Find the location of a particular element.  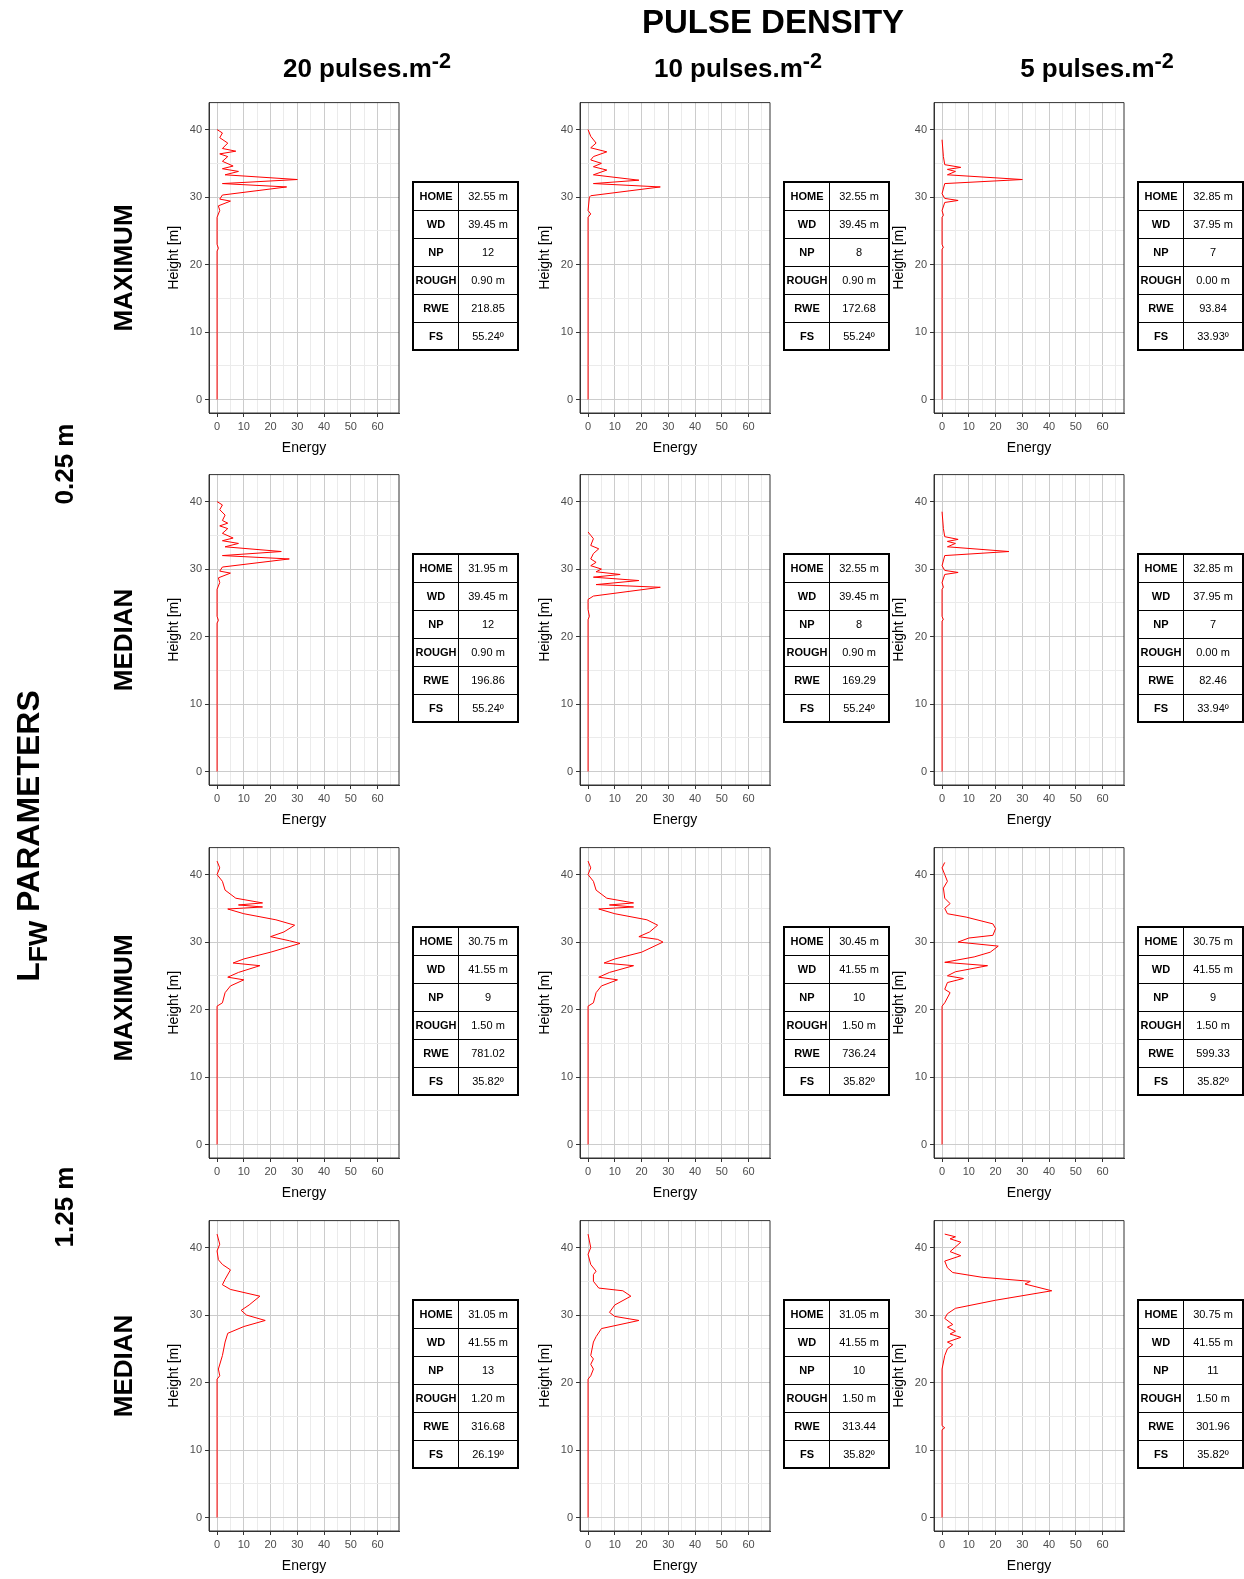

text: 33.94º is located at coordinates (1213, 708).